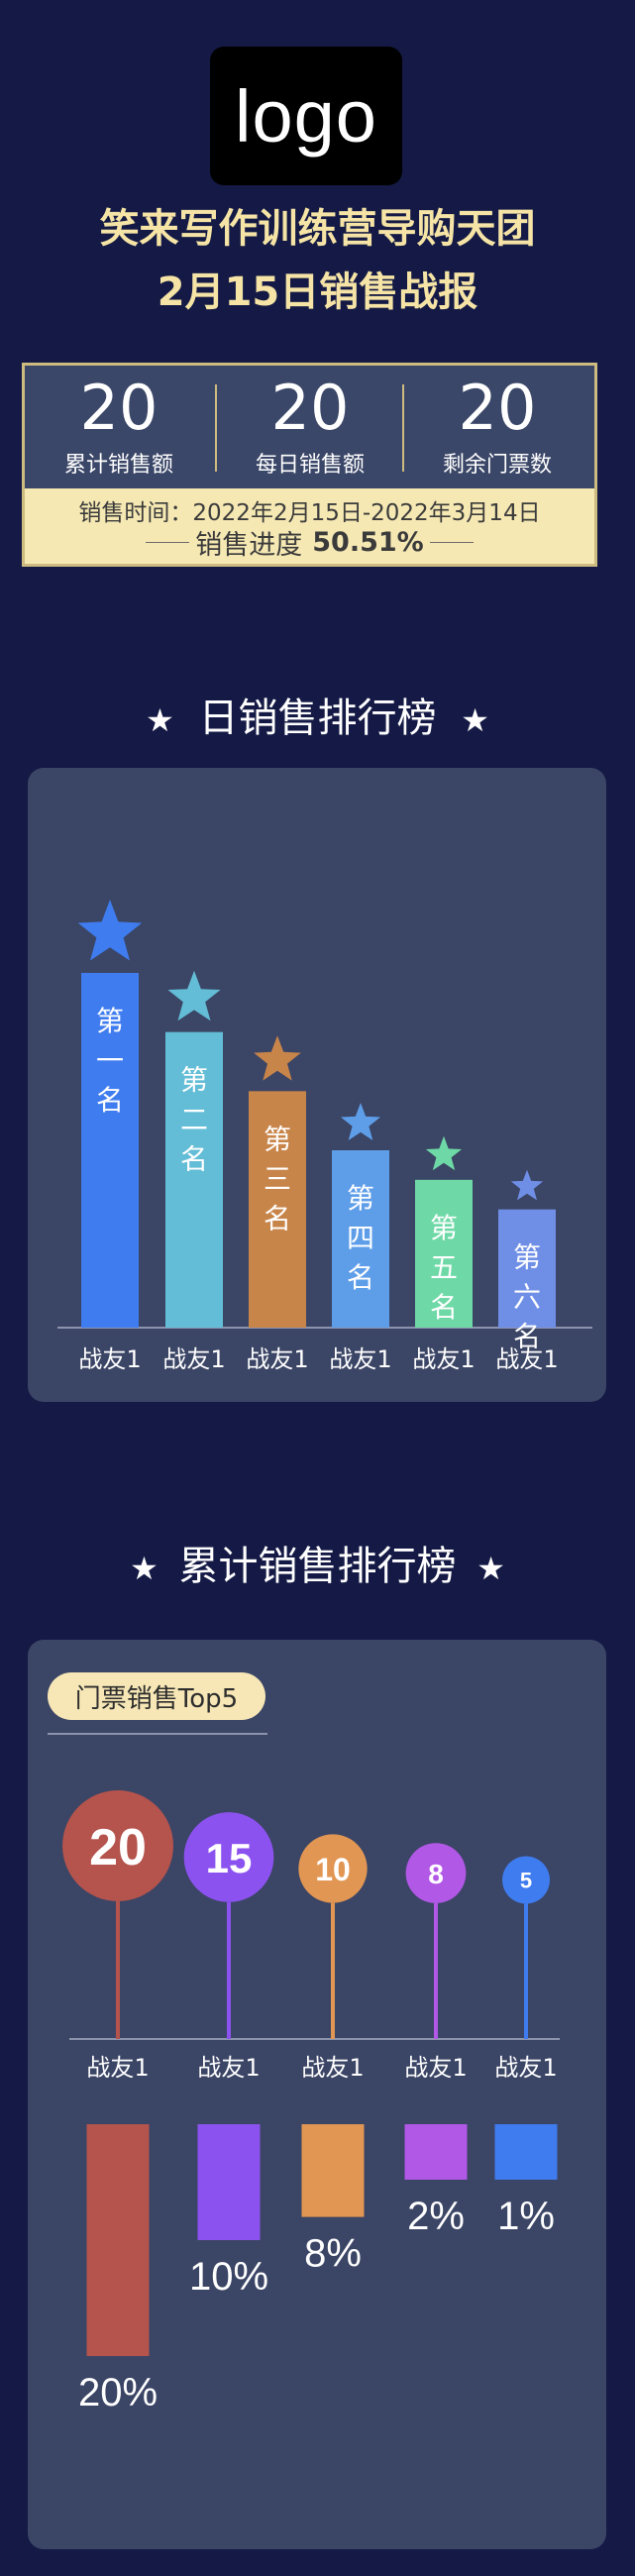 This screenshot has height=2576, width=635. I want to click on data-label: 10%, so click(228, 2277).